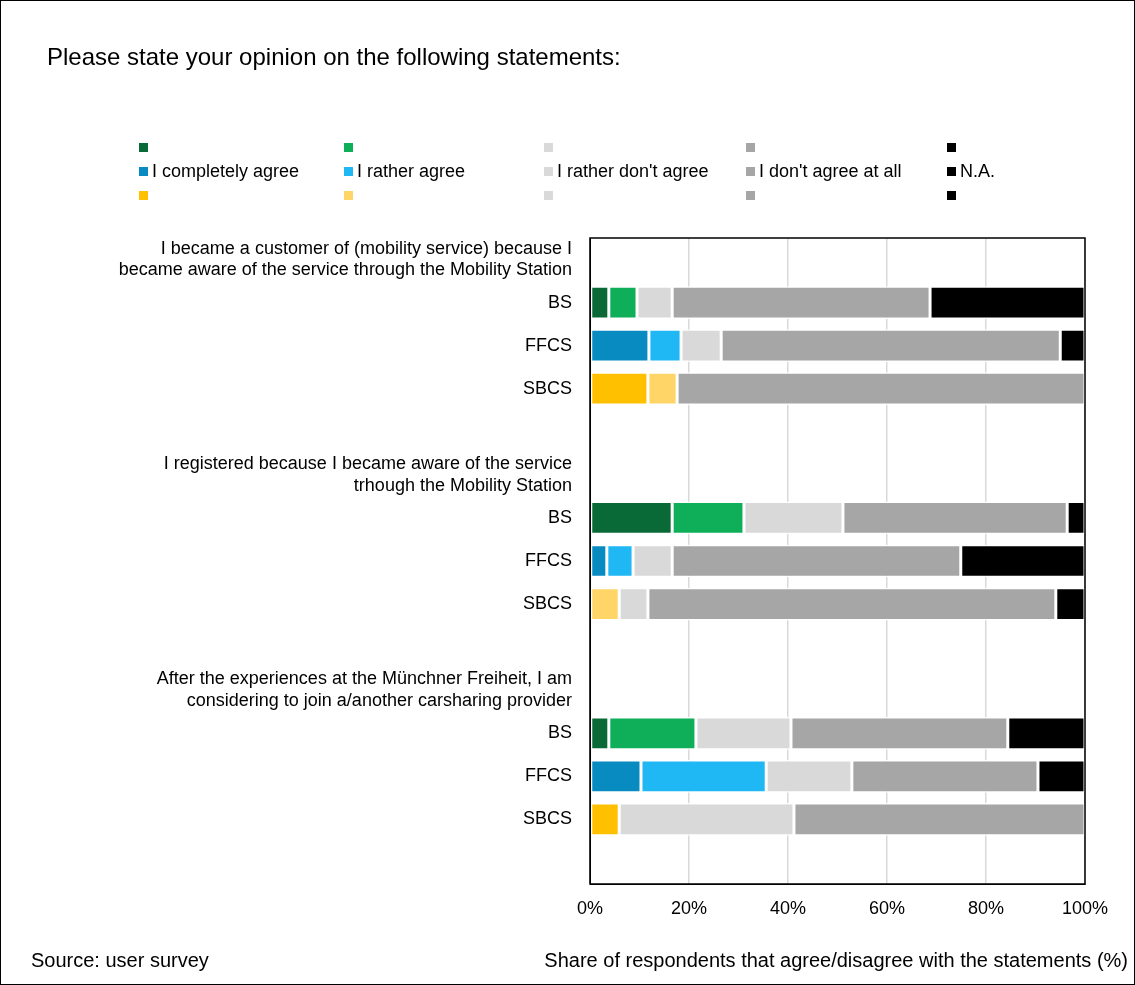  What do you see at coordinates (334, 57) in the screenshot?
I see `text: Please state your opinion on the following statements:` at bounding box center [334, 57].